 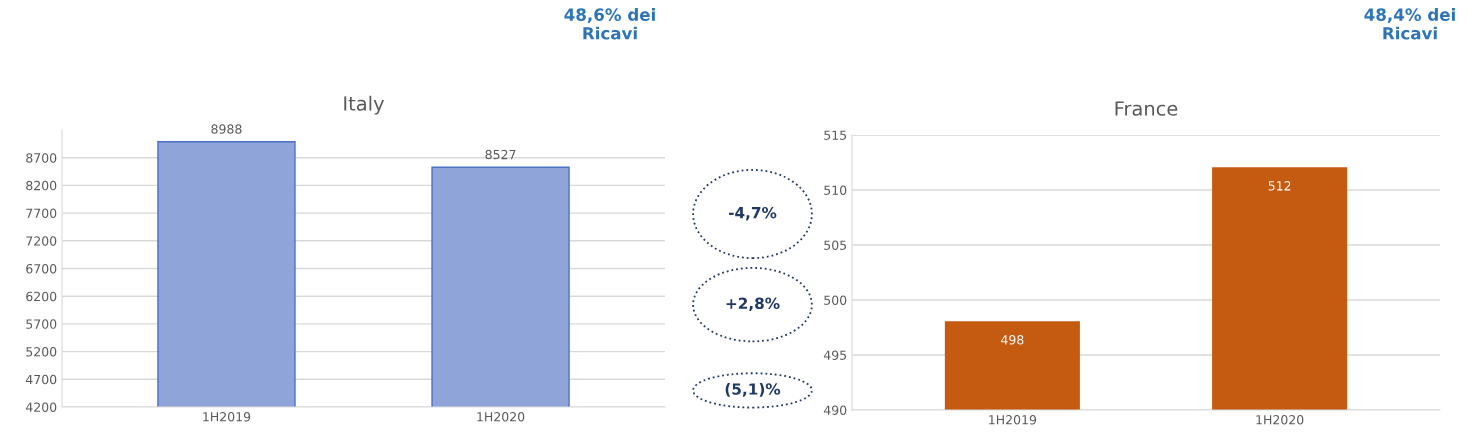 What do you see at coordinates (753, 390) in the screenshot?
I see `text: (5,1)%` at bounding box center [753, 390].